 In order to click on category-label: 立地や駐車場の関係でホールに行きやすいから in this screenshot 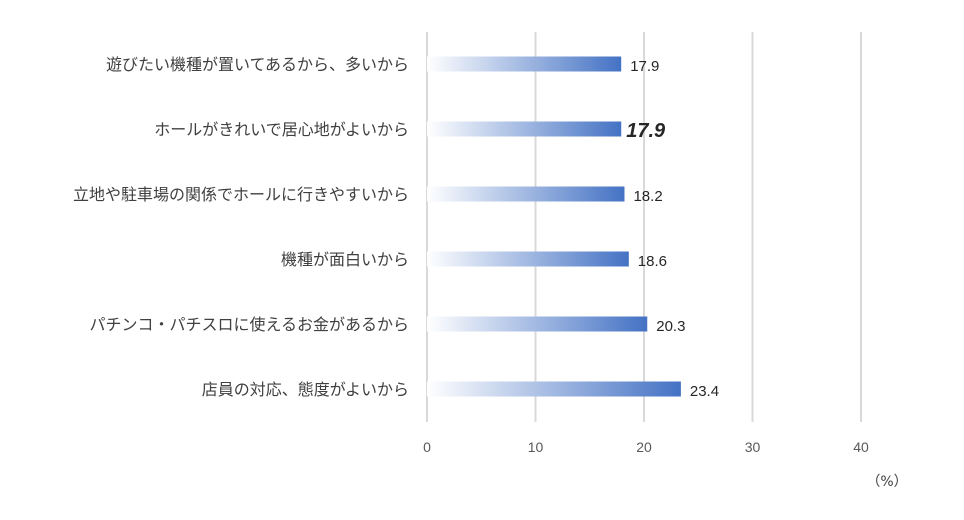, I will do `click(241, 194)`.